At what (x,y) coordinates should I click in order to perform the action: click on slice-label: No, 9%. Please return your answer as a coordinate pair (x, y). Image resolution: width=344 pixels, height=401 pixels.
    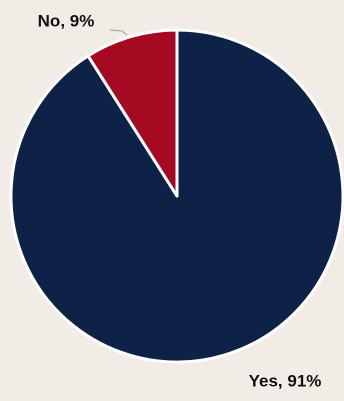
    Looking at the image, I should click on (66, 20).